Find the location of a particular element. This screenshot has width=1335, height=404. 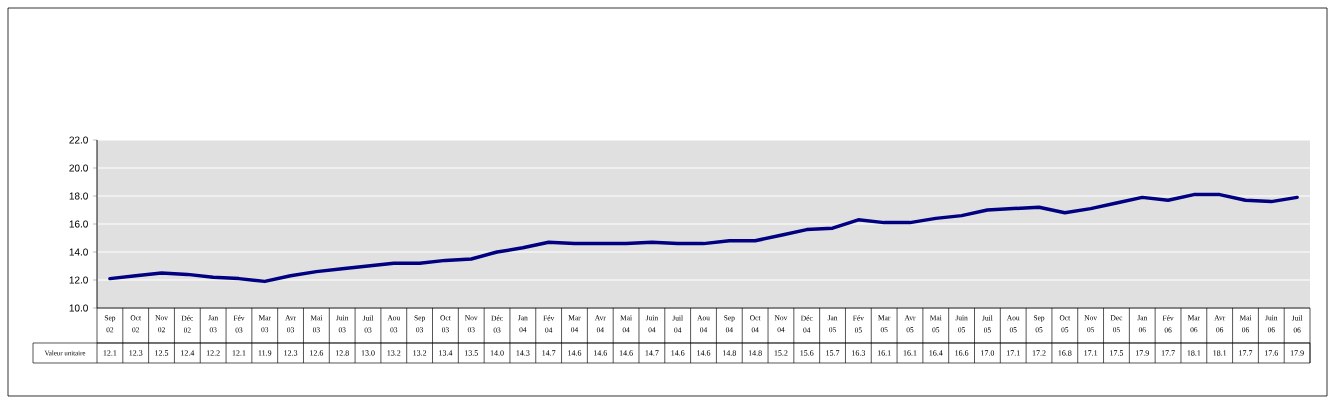

y-tick-label: 22.0 is located at coordinates (78, 140).